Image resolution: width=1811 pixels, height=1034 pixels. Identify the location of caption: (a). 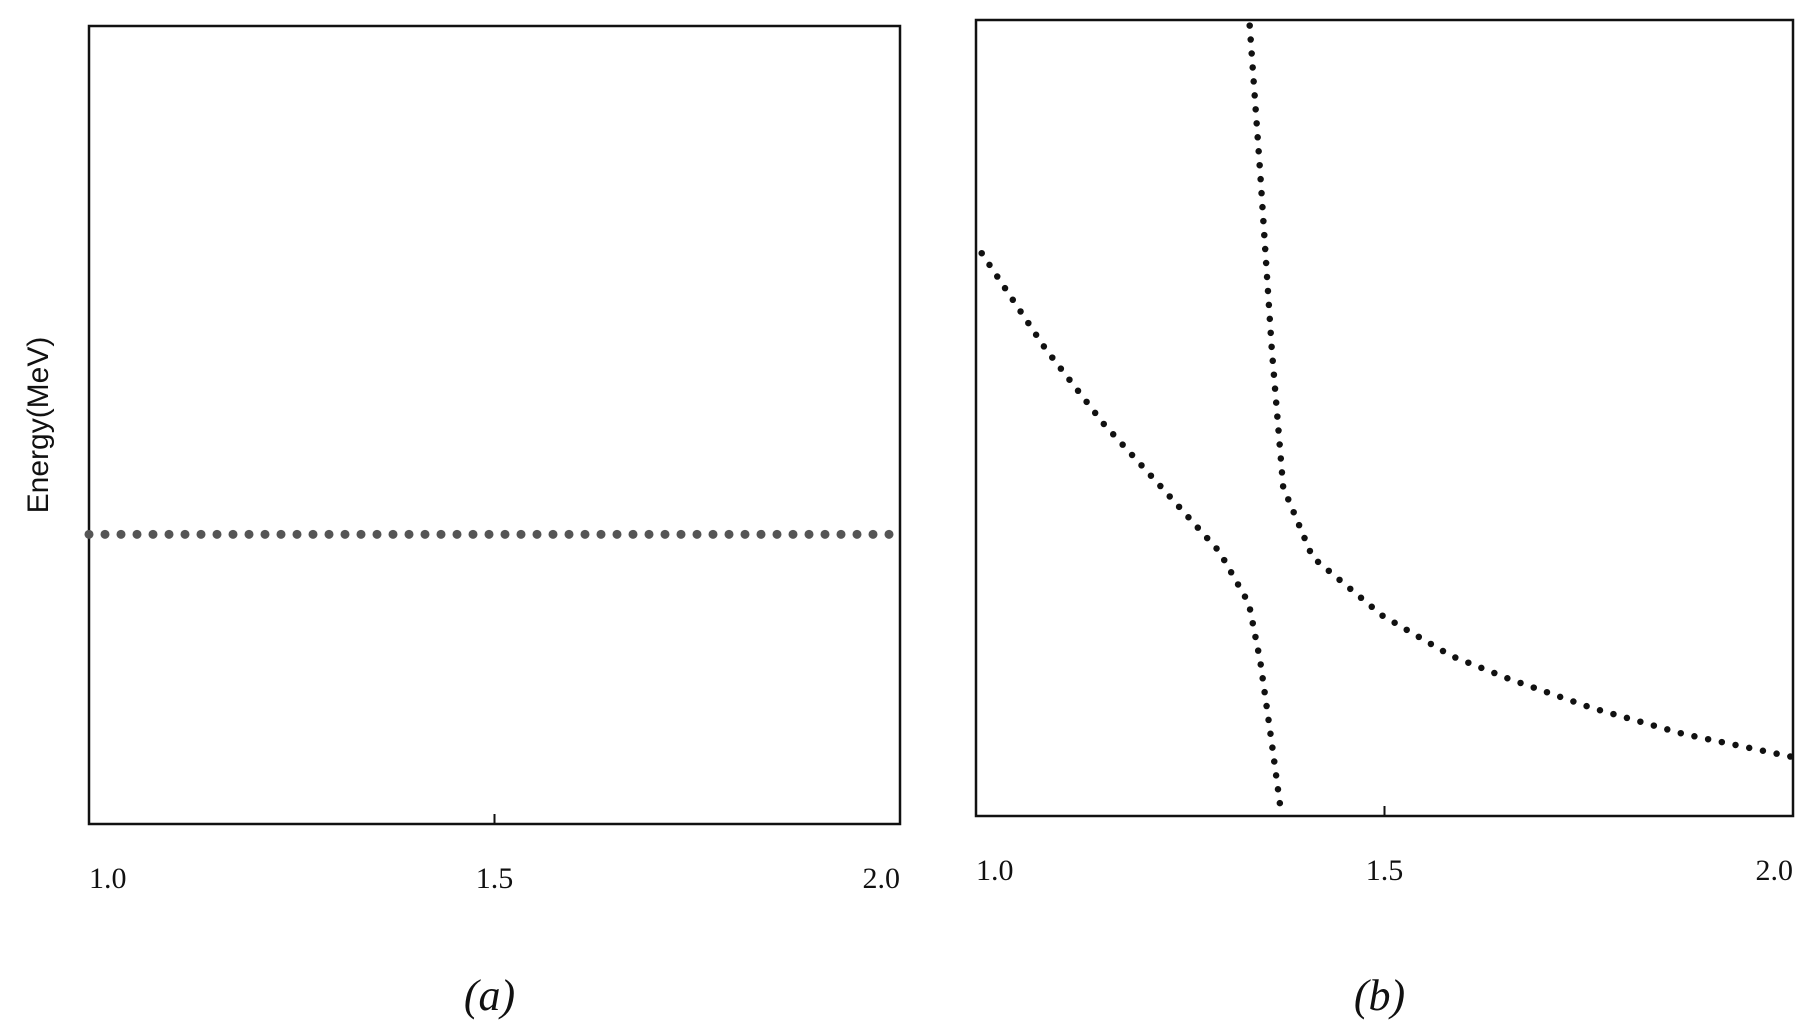
(489, 995).